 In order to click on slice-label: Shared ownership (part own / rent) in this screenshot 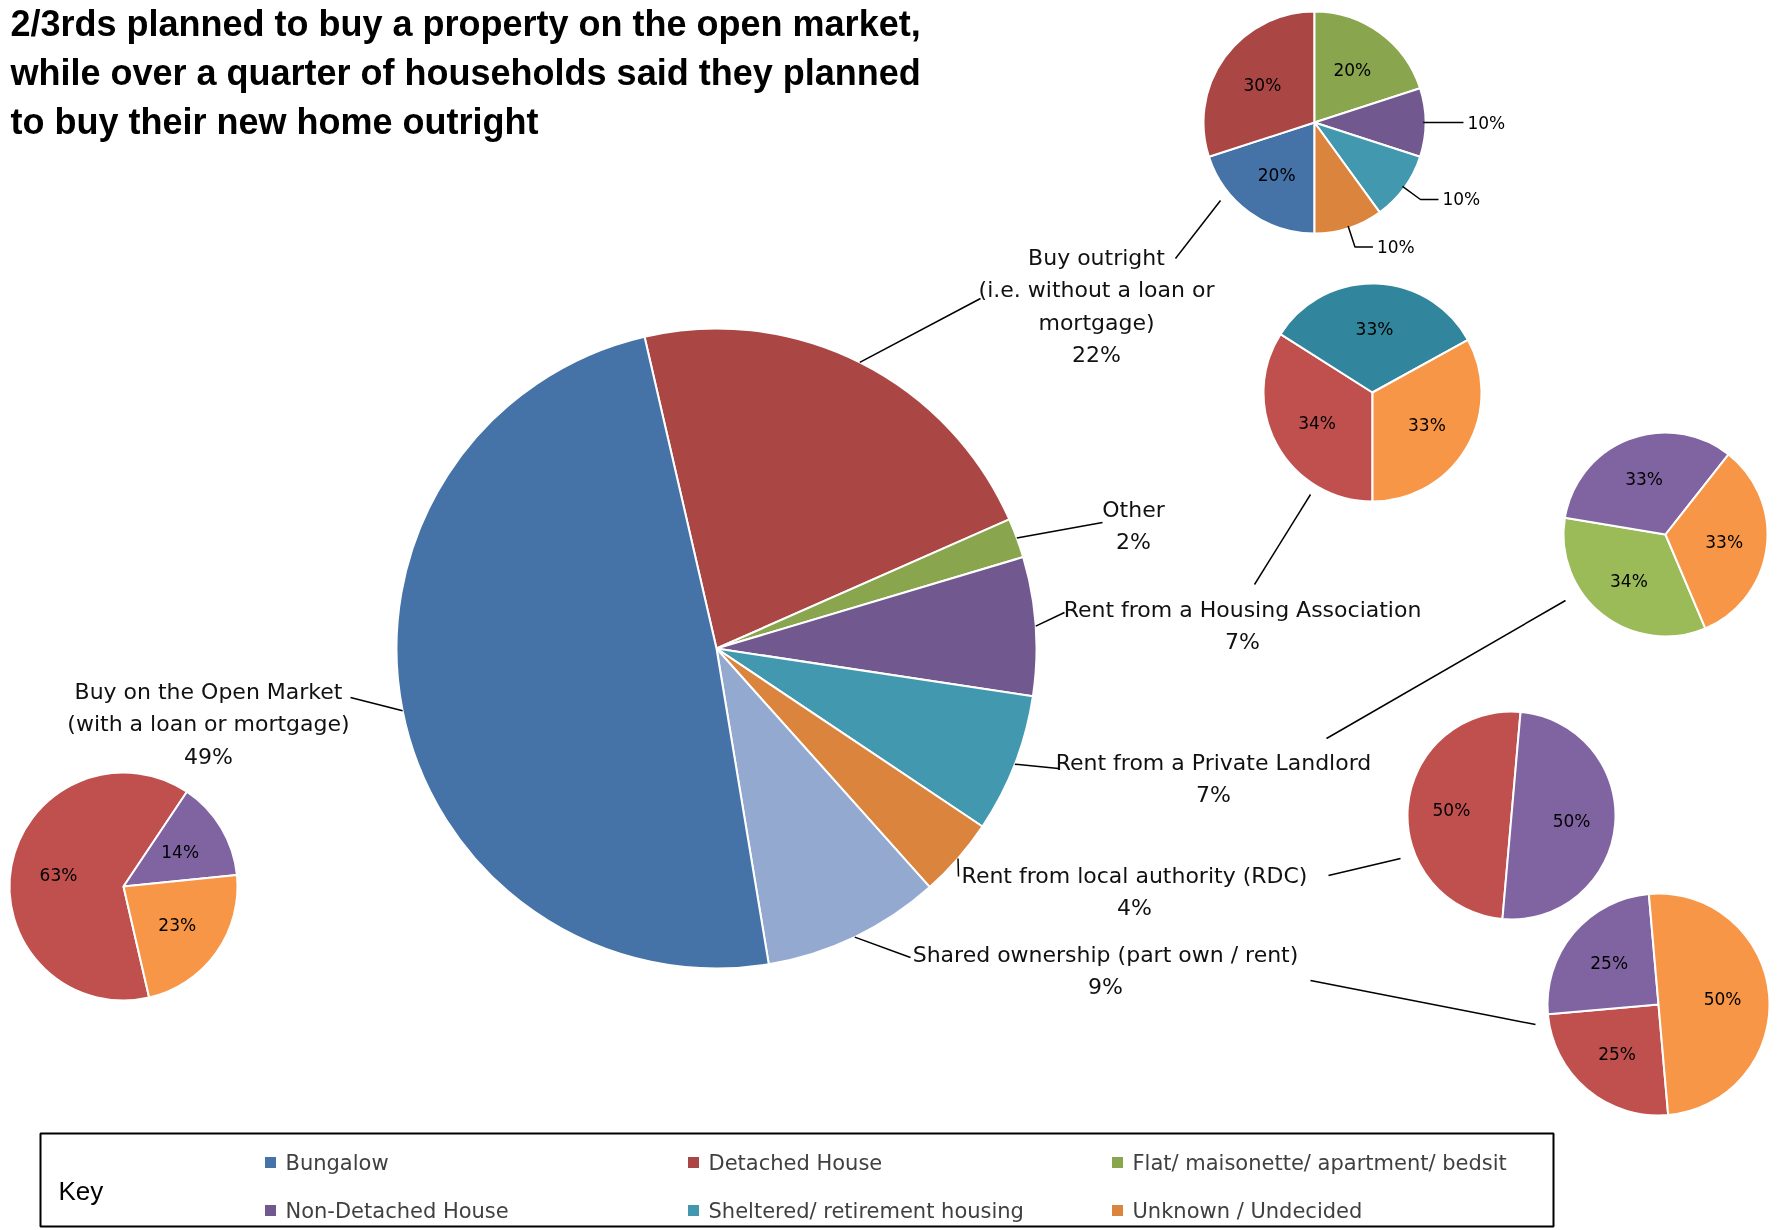, I will do `click(1105, 954)`.